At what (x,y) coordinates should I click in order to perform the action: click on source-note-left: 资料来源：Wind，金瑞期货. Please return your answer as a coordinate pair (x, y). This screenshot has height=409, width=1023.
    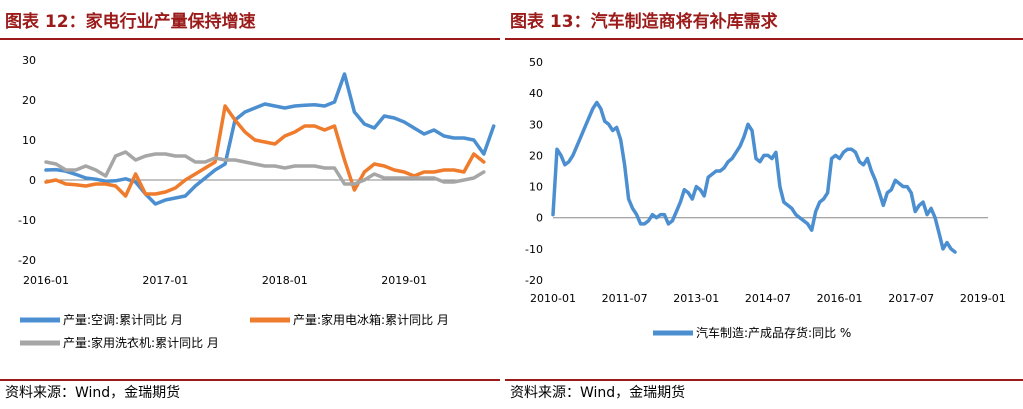
    Looking at the image, I should click on (93, 393).